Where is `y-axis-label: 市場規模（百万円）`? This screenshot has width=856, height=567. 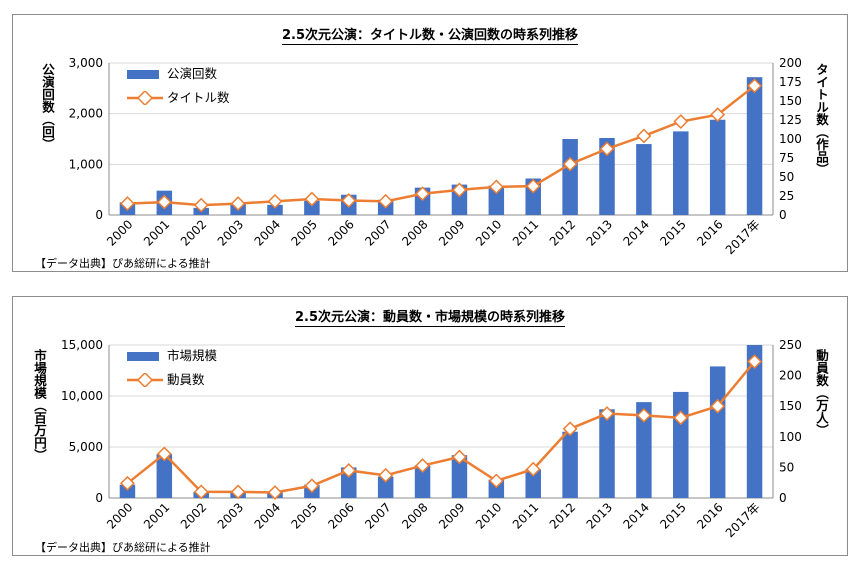 y-axis-label: 市場規模（百万円） is located at coordinates (39, 405).